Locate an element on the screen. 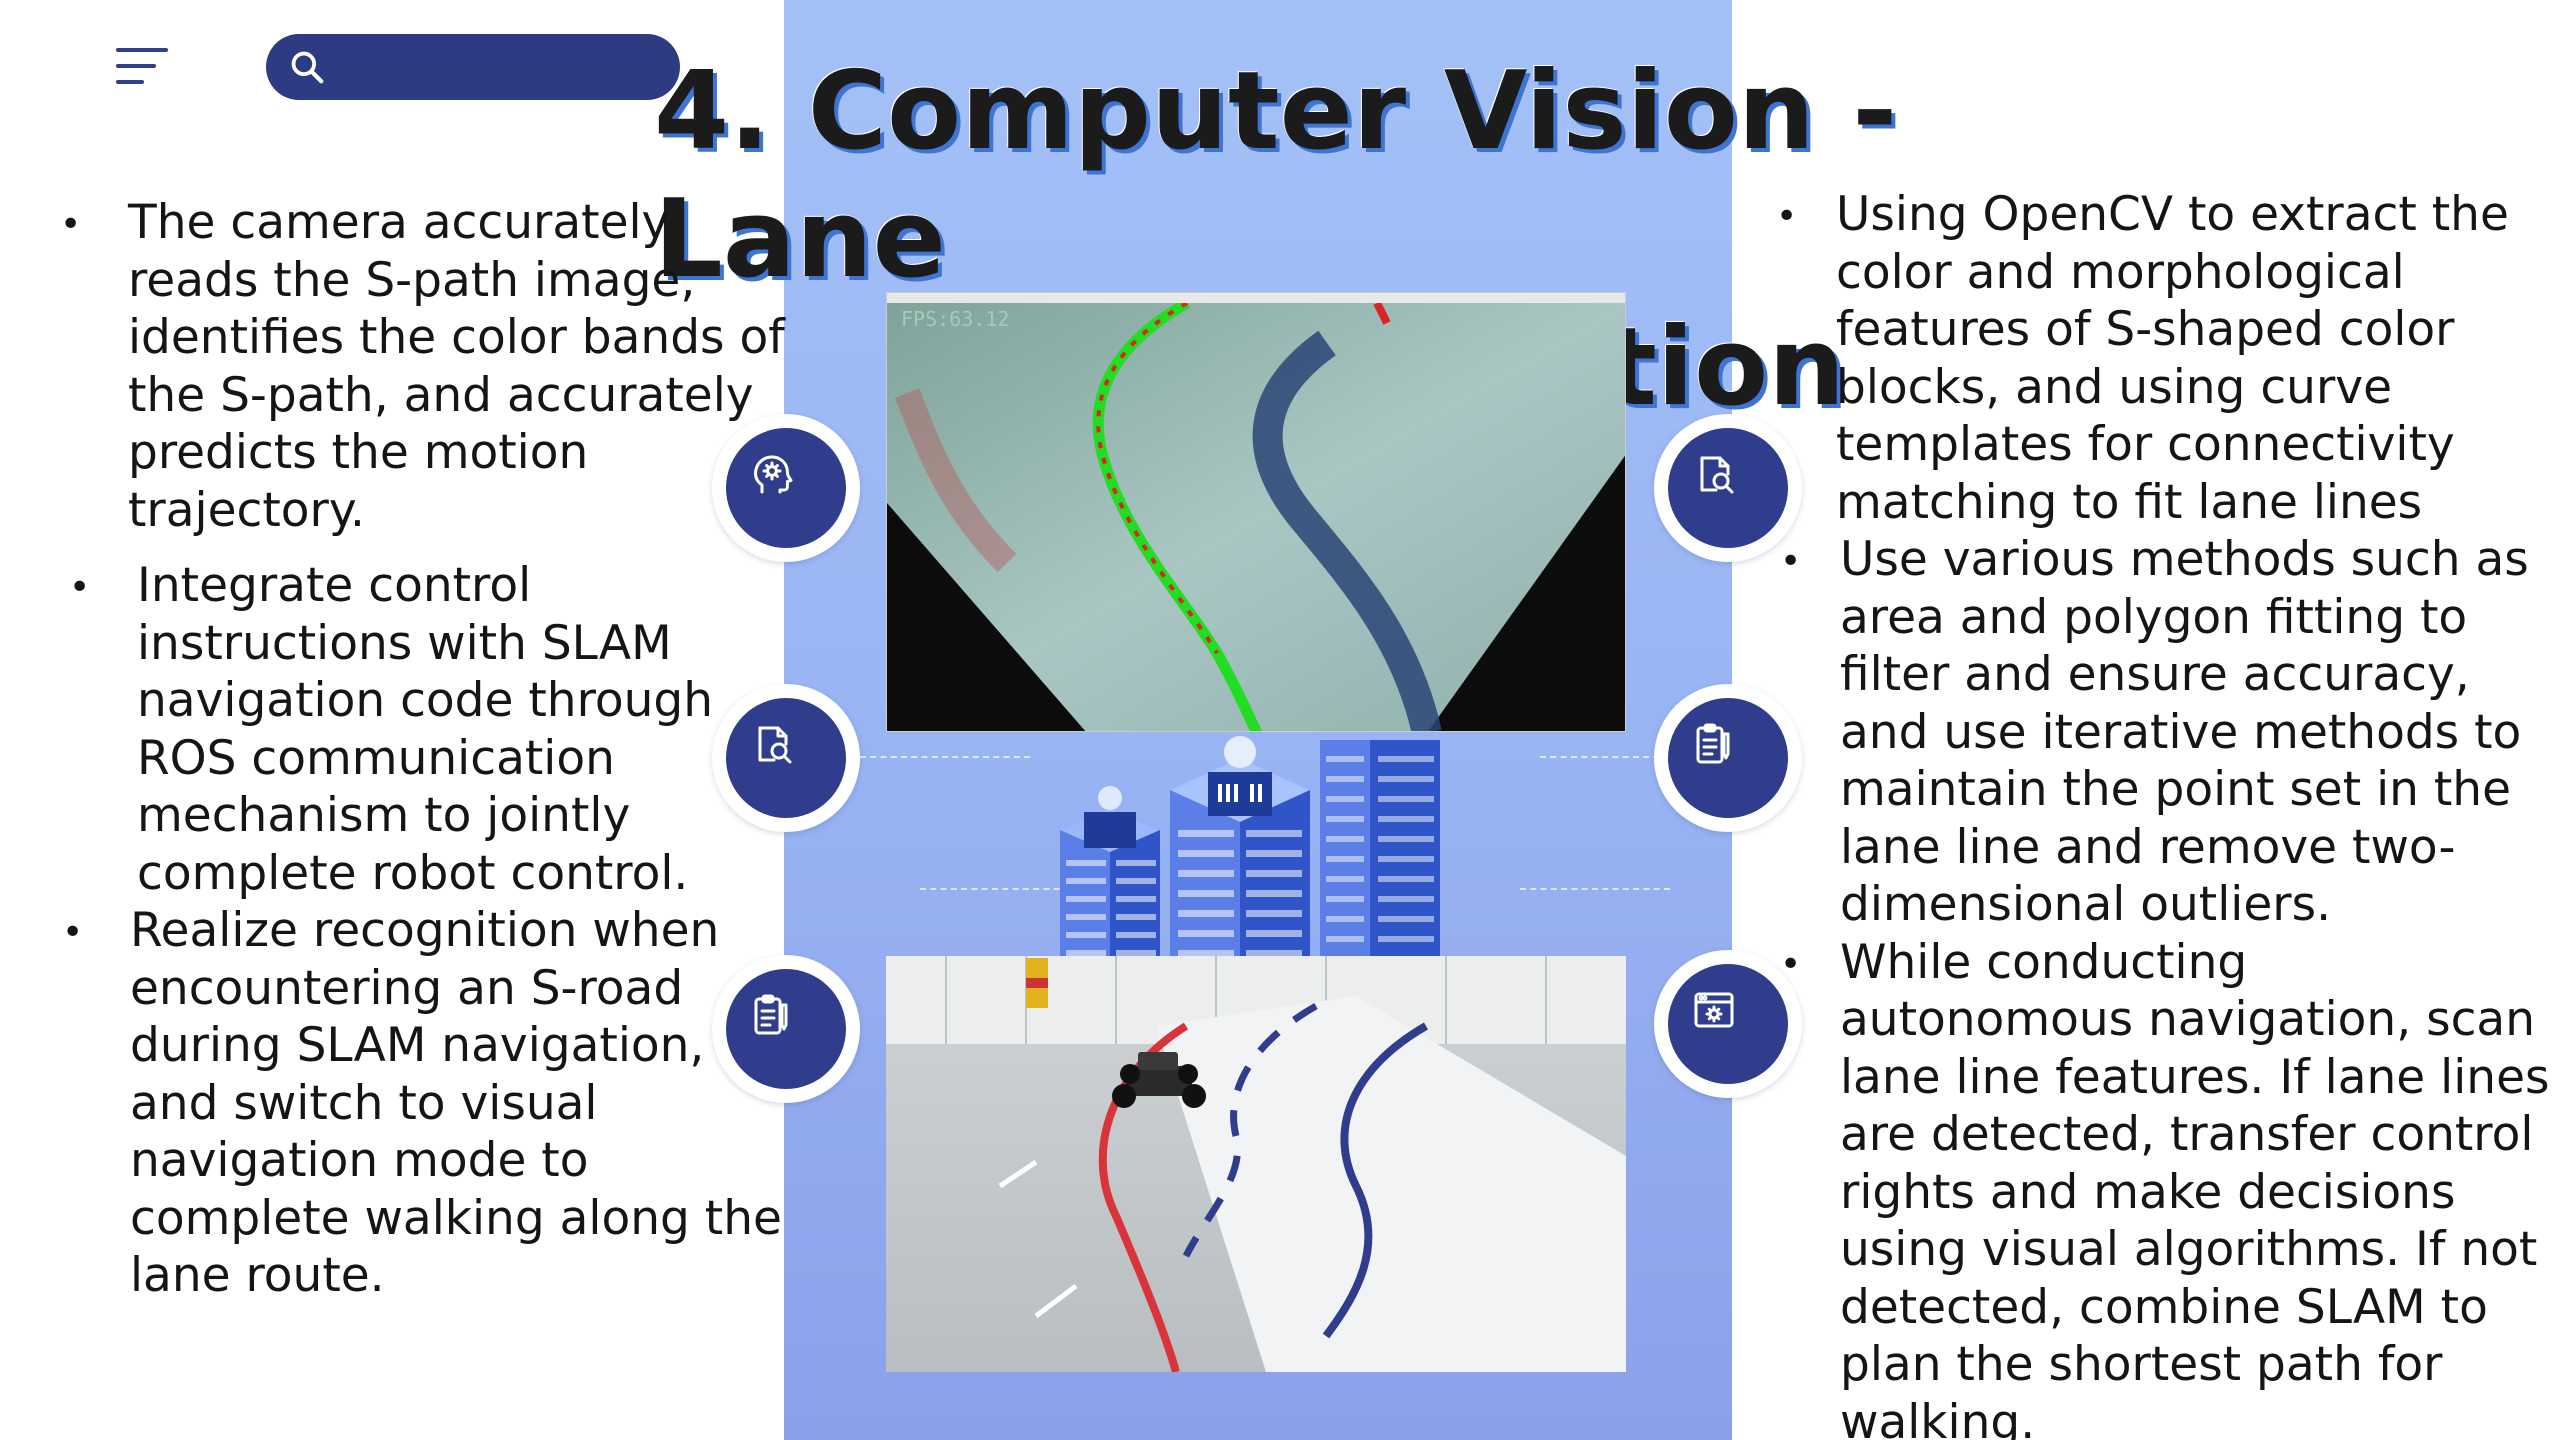  robot-car is located at coordinates (1159, 1080).